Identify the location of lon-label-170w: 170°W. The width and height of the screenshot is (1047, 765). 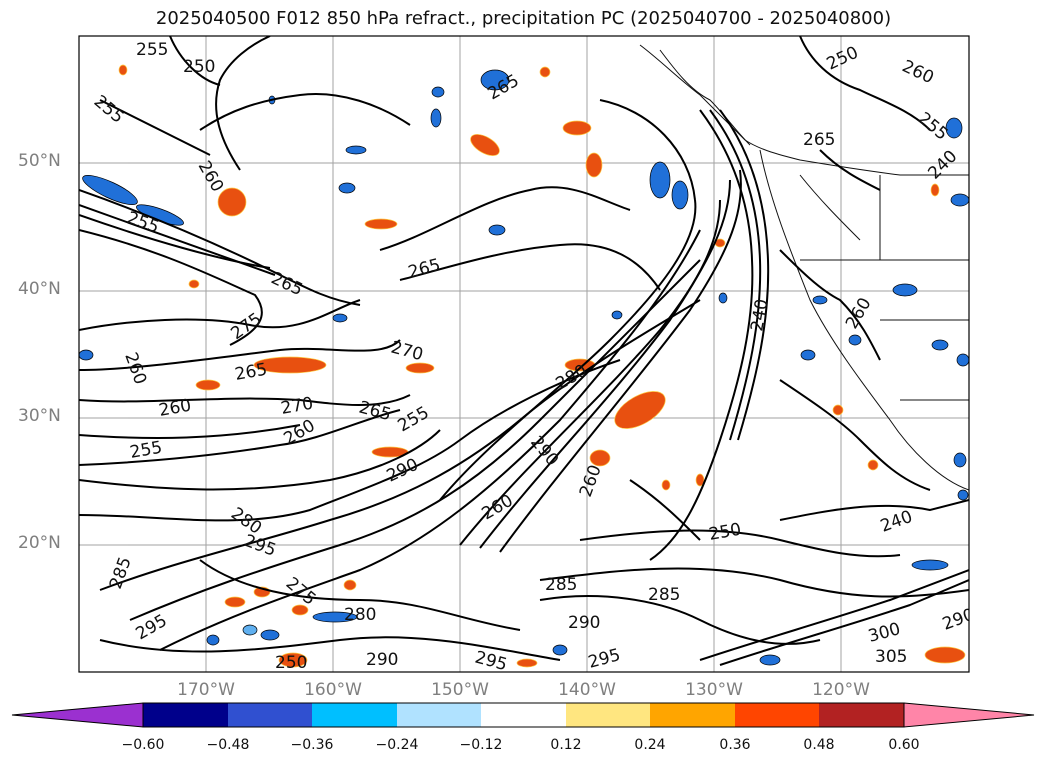
(206, 690).